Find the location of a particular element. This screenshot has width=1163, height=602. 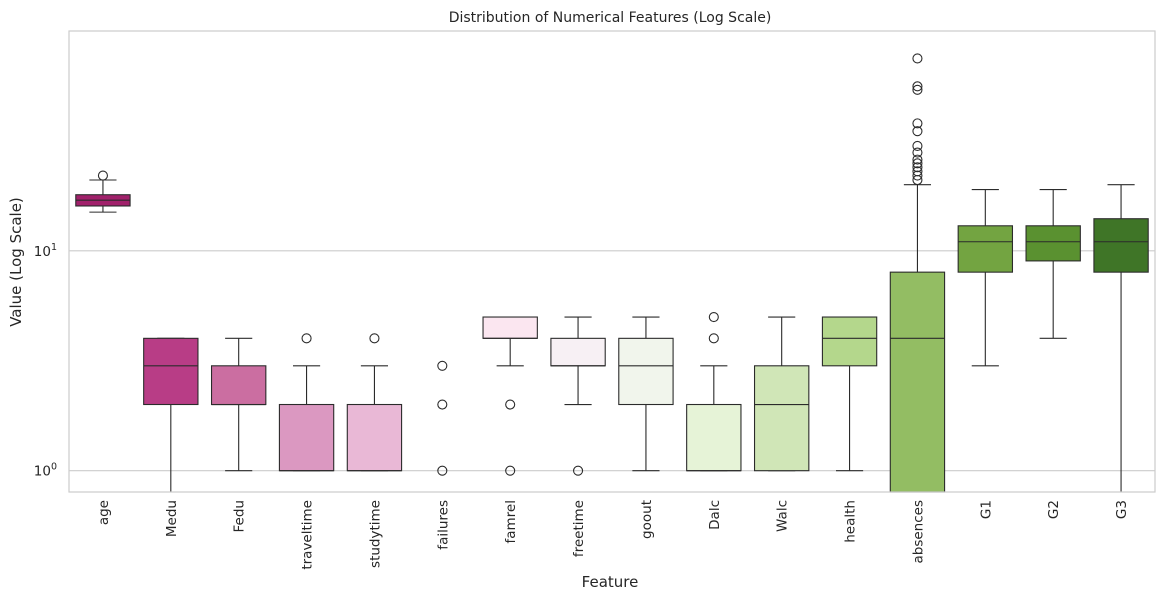

box-walc is located at coordinates (781, 394).